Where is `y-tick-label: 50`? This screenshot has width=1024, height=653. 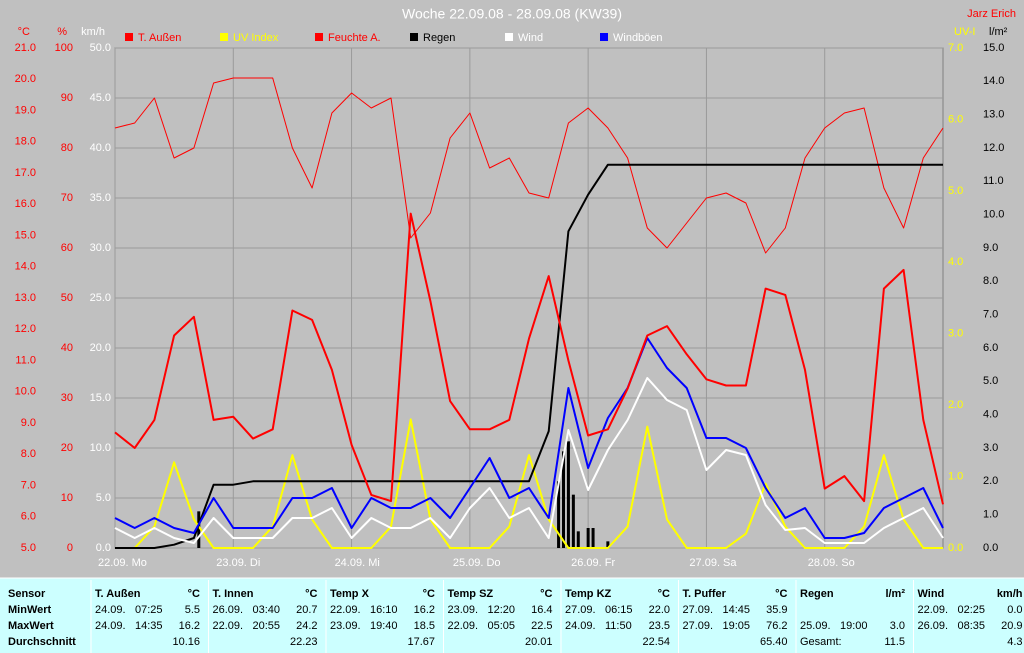 y-tick-label: 50 is located at coordinates (67, 298).